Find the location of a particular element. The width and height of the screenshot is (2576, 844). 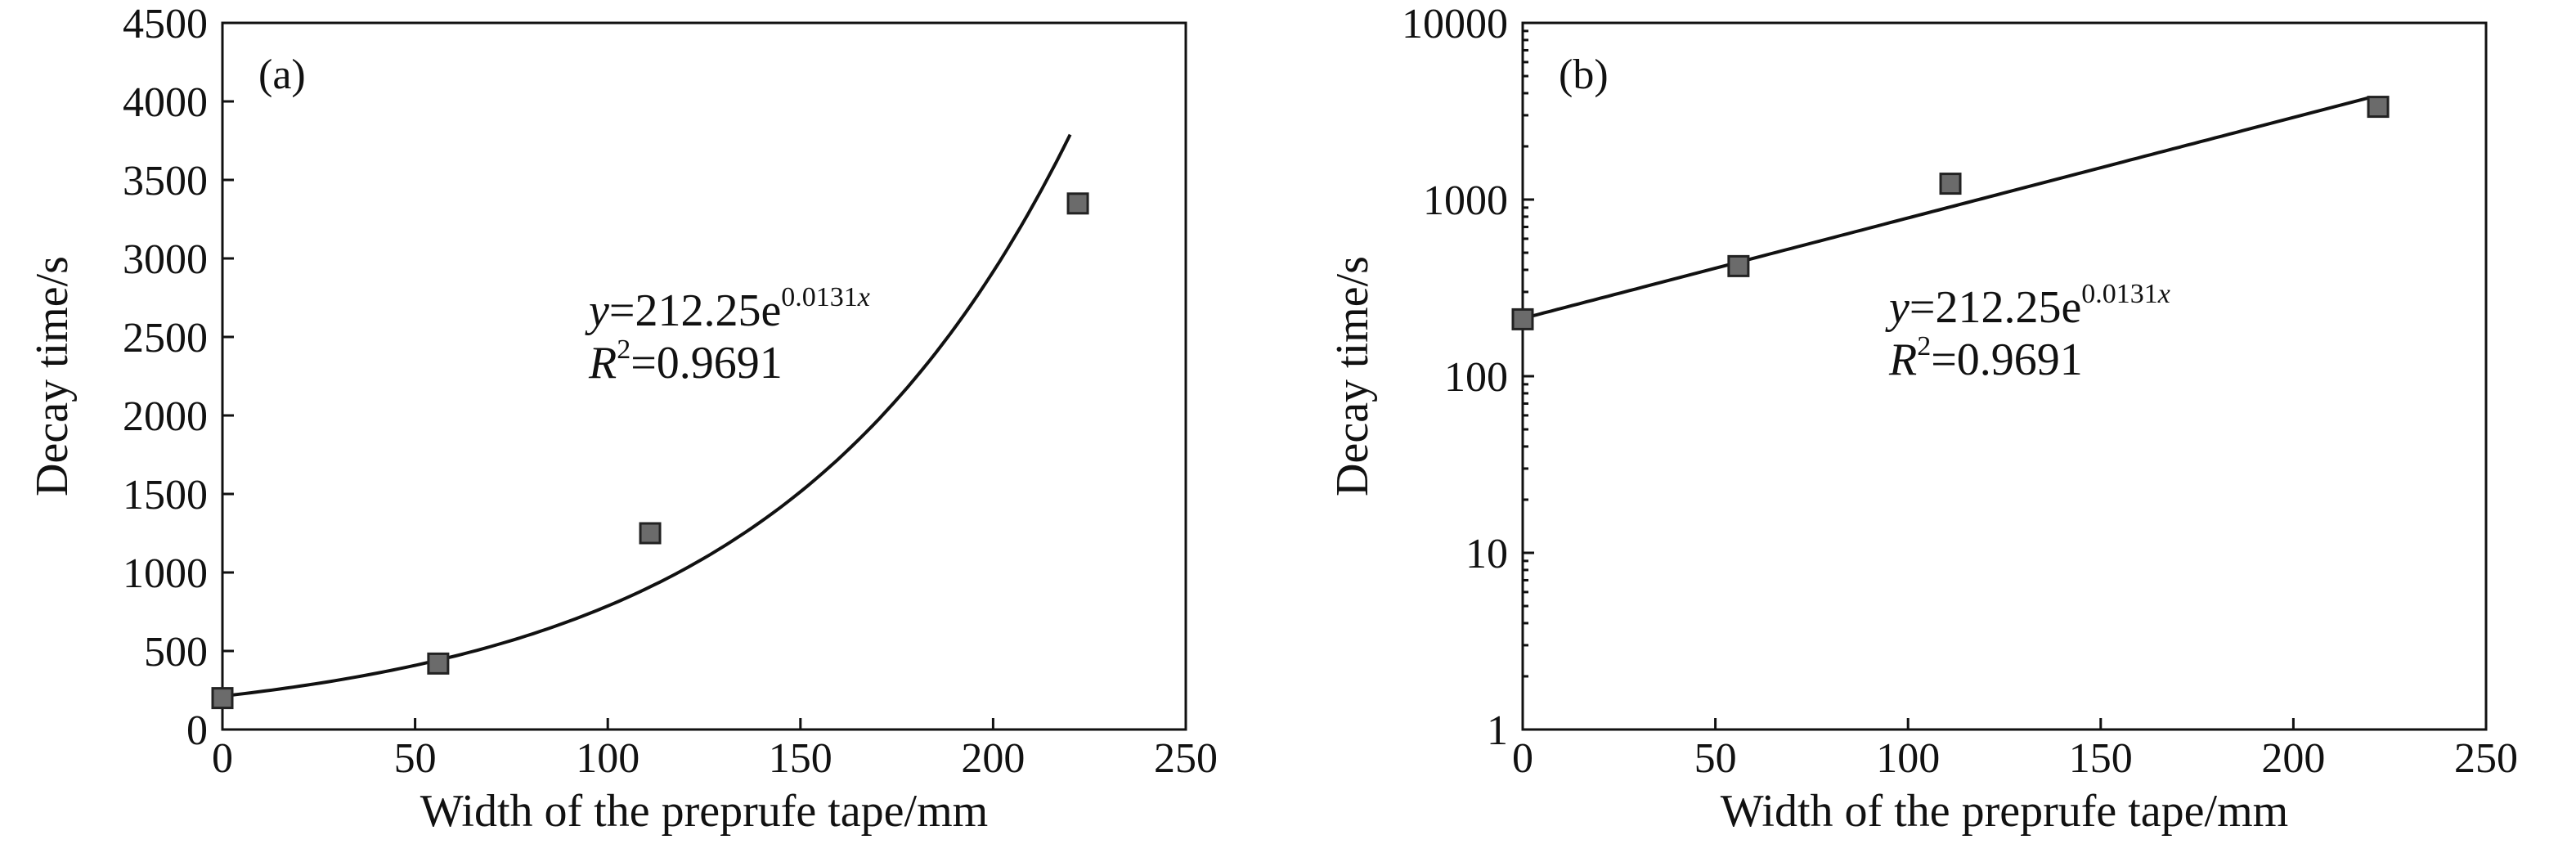

y-tick-label: 10000 is located at coordinates (1455, 24).